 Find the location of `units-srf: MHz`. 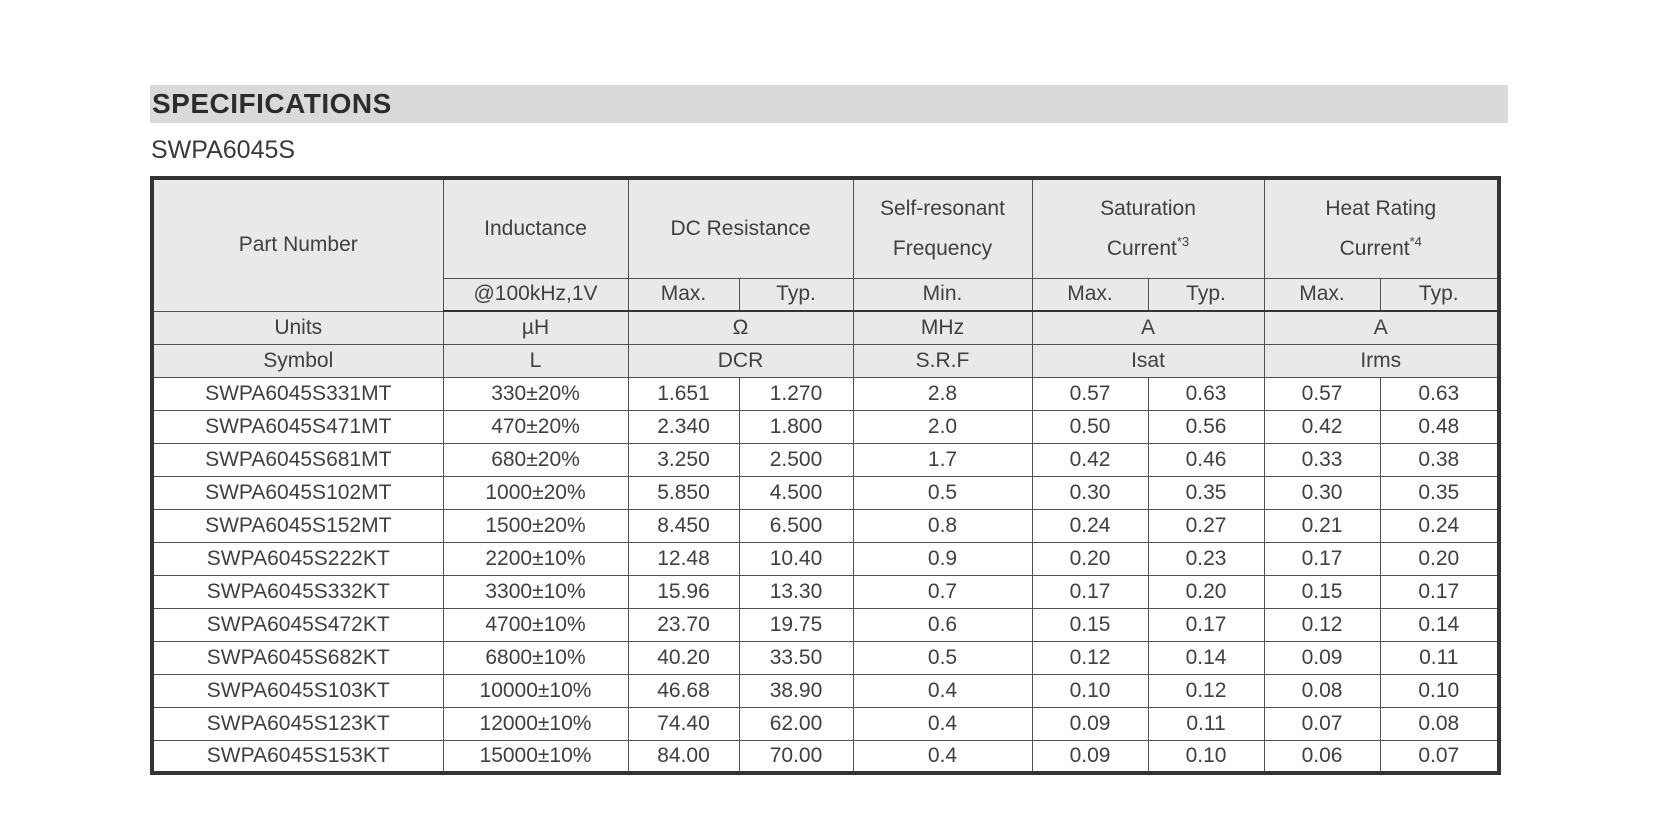

units-srf: MHz is located at coordinates (942, 327).